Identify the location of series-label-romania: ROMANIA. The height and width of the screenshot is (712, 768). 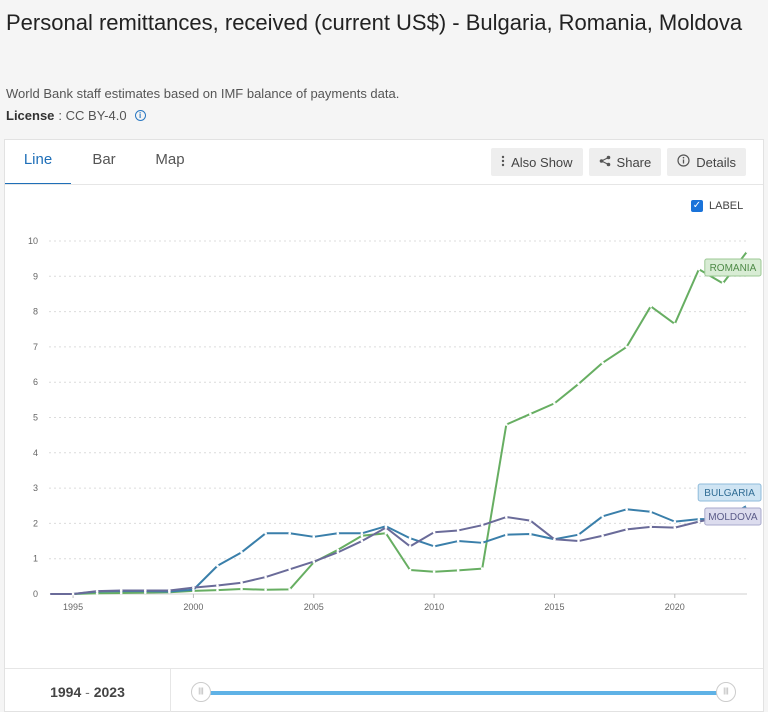
(733, 268).